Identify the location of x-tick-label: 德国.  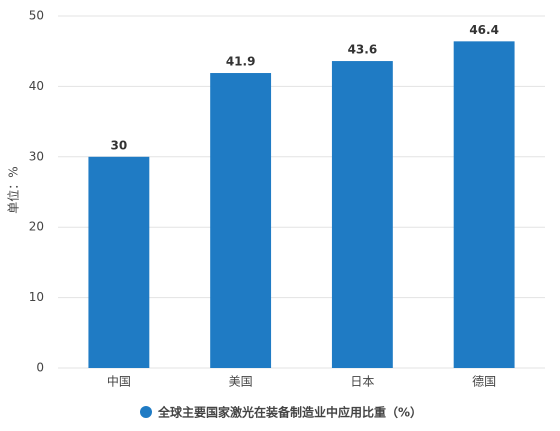
(484, 381).